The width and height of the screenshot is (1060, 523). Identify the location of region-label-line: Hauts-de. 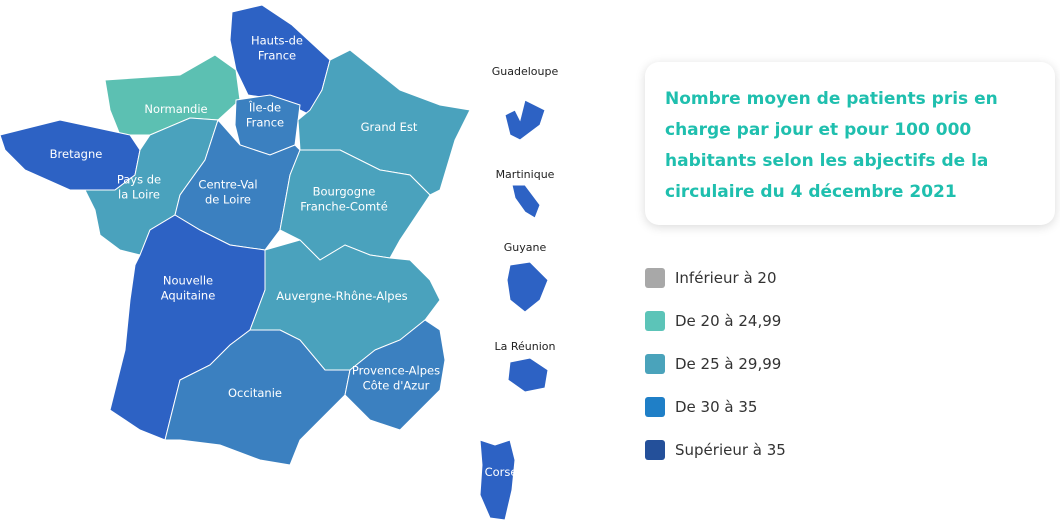
(277, 41).